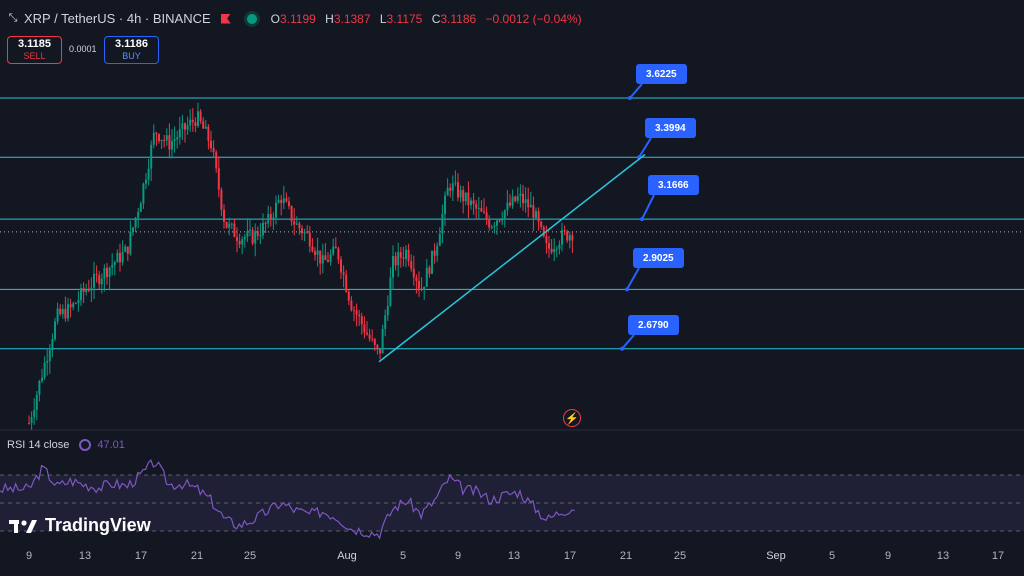 Image resolution: width=1024 pixels, height=576 pixels. I want to click on rsi-label: RSI 14 close, so click(38, 445).